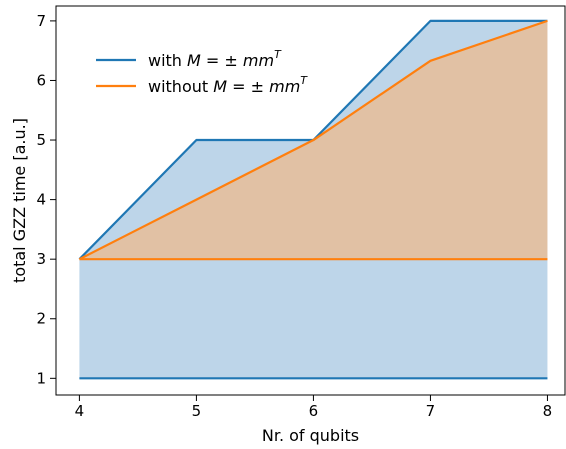  Describe the element at coordinates (41, 319) in the screenshot. I see `y-tick-label: 2` at that location.